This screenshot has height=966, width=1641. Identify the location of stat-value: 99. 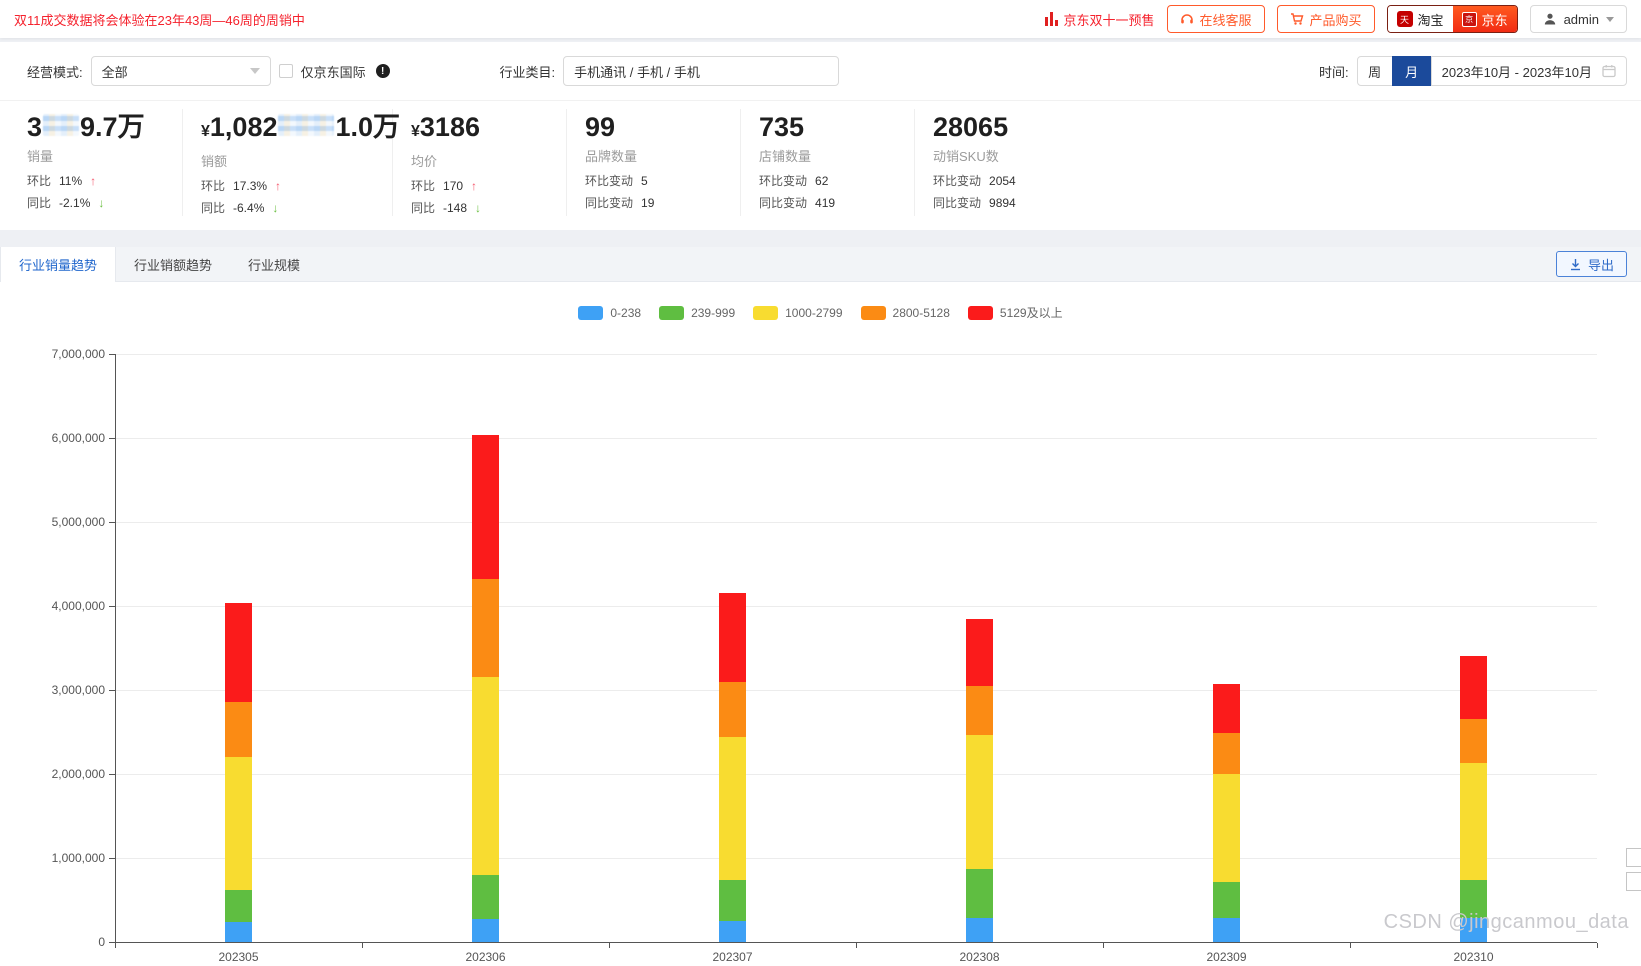
(600, 127).